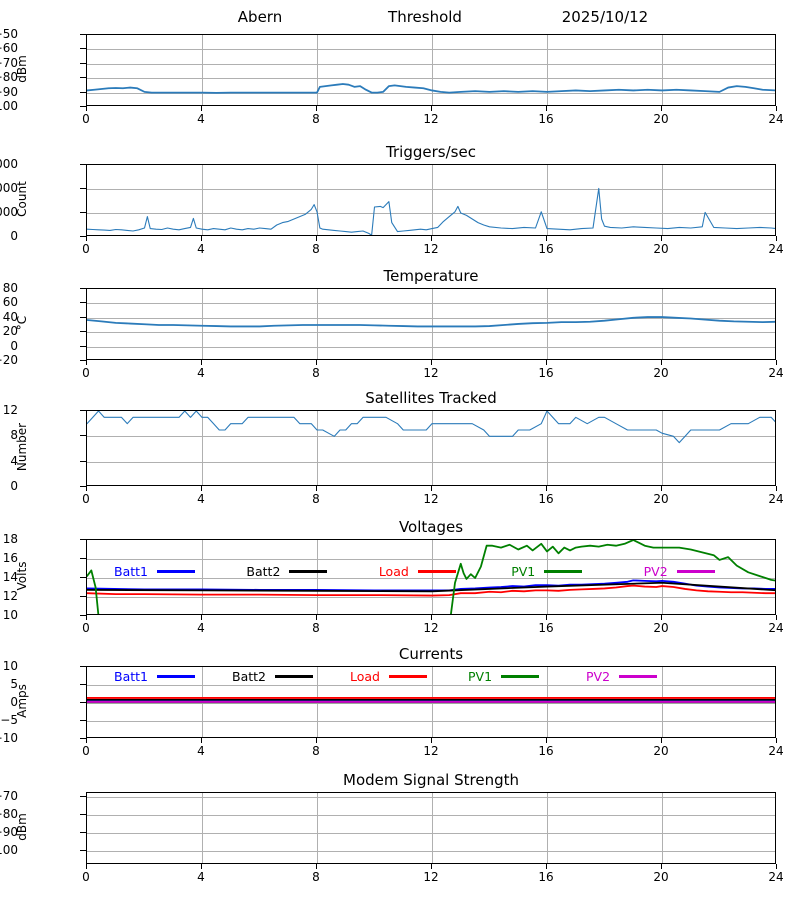 The height and width of the screenshot is (900, 800). Describe the element at coordinates (14, 460) in the screenshot. I see `y-tick-label: 4` at that location.